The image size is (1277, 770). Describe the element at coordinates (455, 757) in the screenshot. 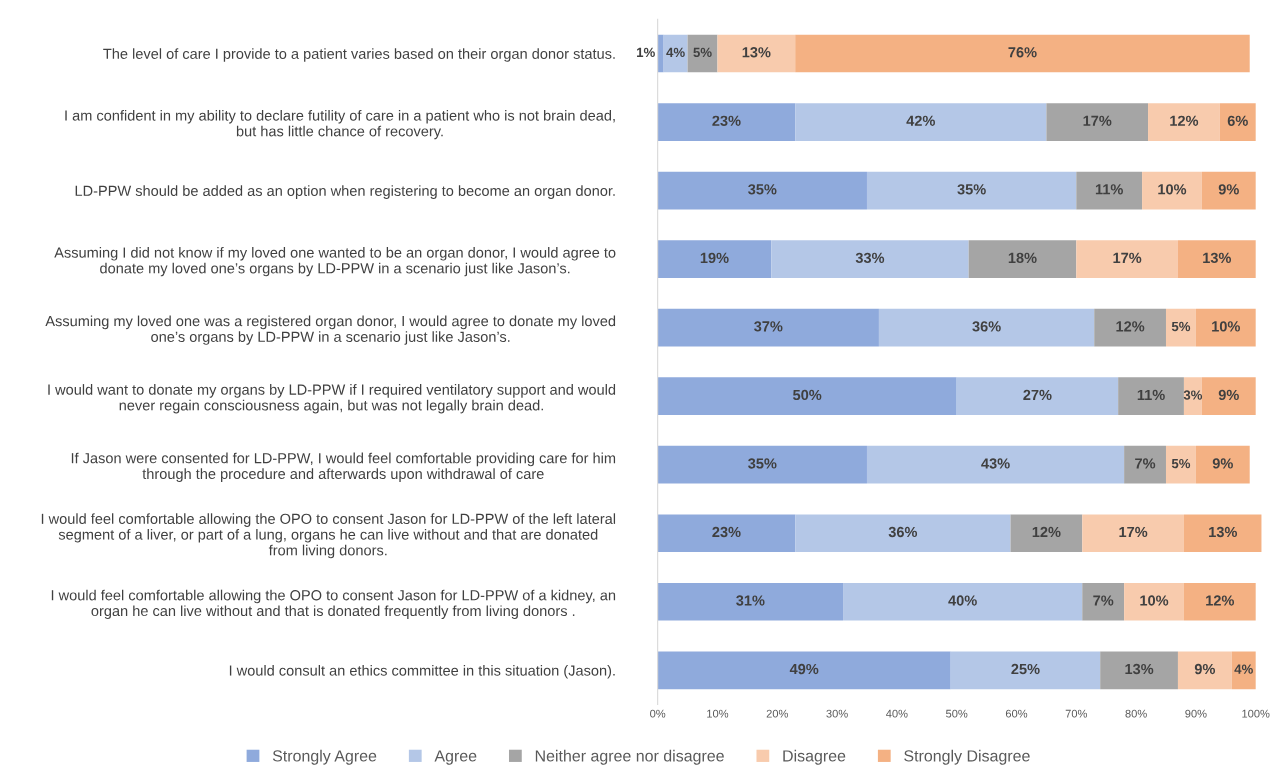

I see `legend-label: Agree` at that location.